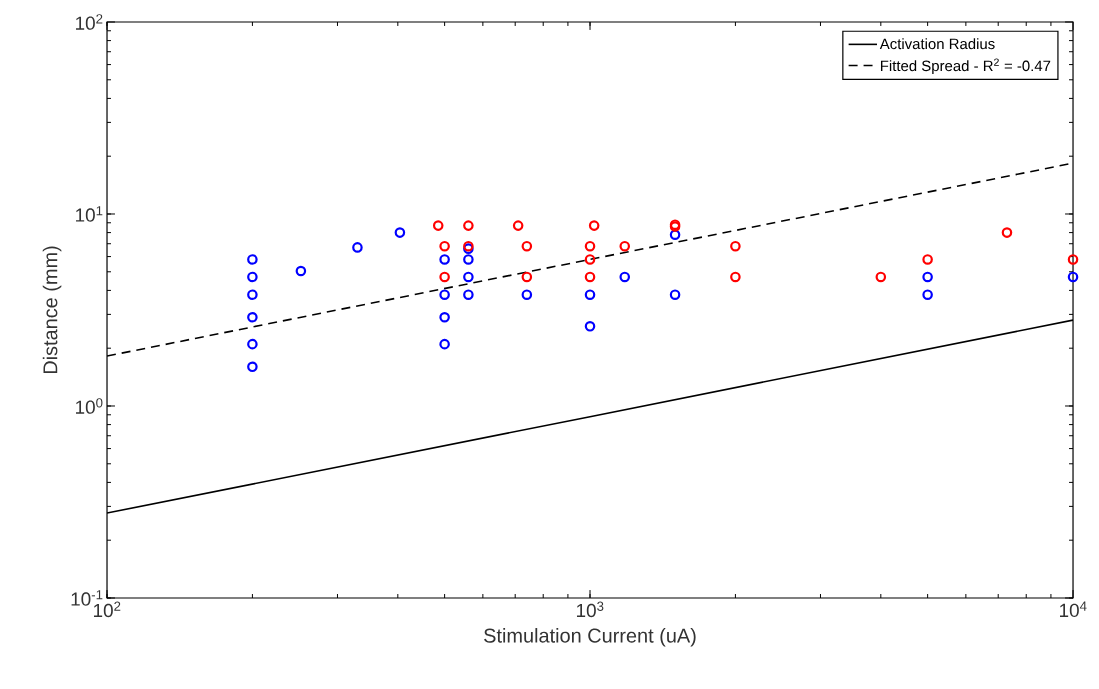 The height and width of the screenshot is (689, 1099). I want to click on y-tick-label: 10$^{0}$, so click(89, 406).